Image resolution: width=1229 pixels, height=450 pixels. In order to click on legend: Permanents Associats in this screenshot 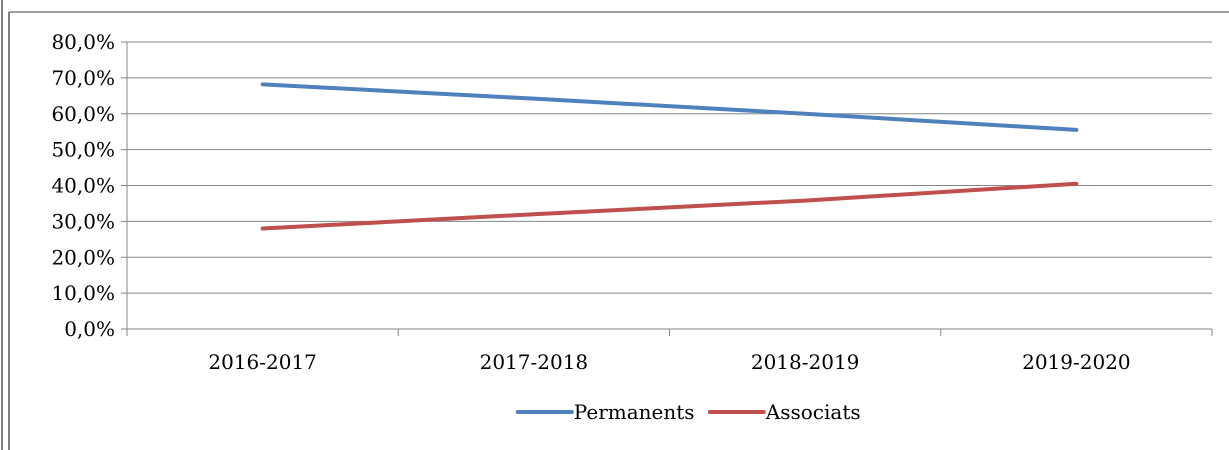, I will do `click(688, 412)`.